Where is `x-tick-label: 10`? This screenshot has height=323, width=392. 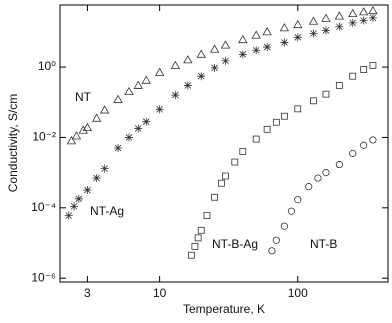
x-tick-label: 10 is located at coordinates (160, 293).